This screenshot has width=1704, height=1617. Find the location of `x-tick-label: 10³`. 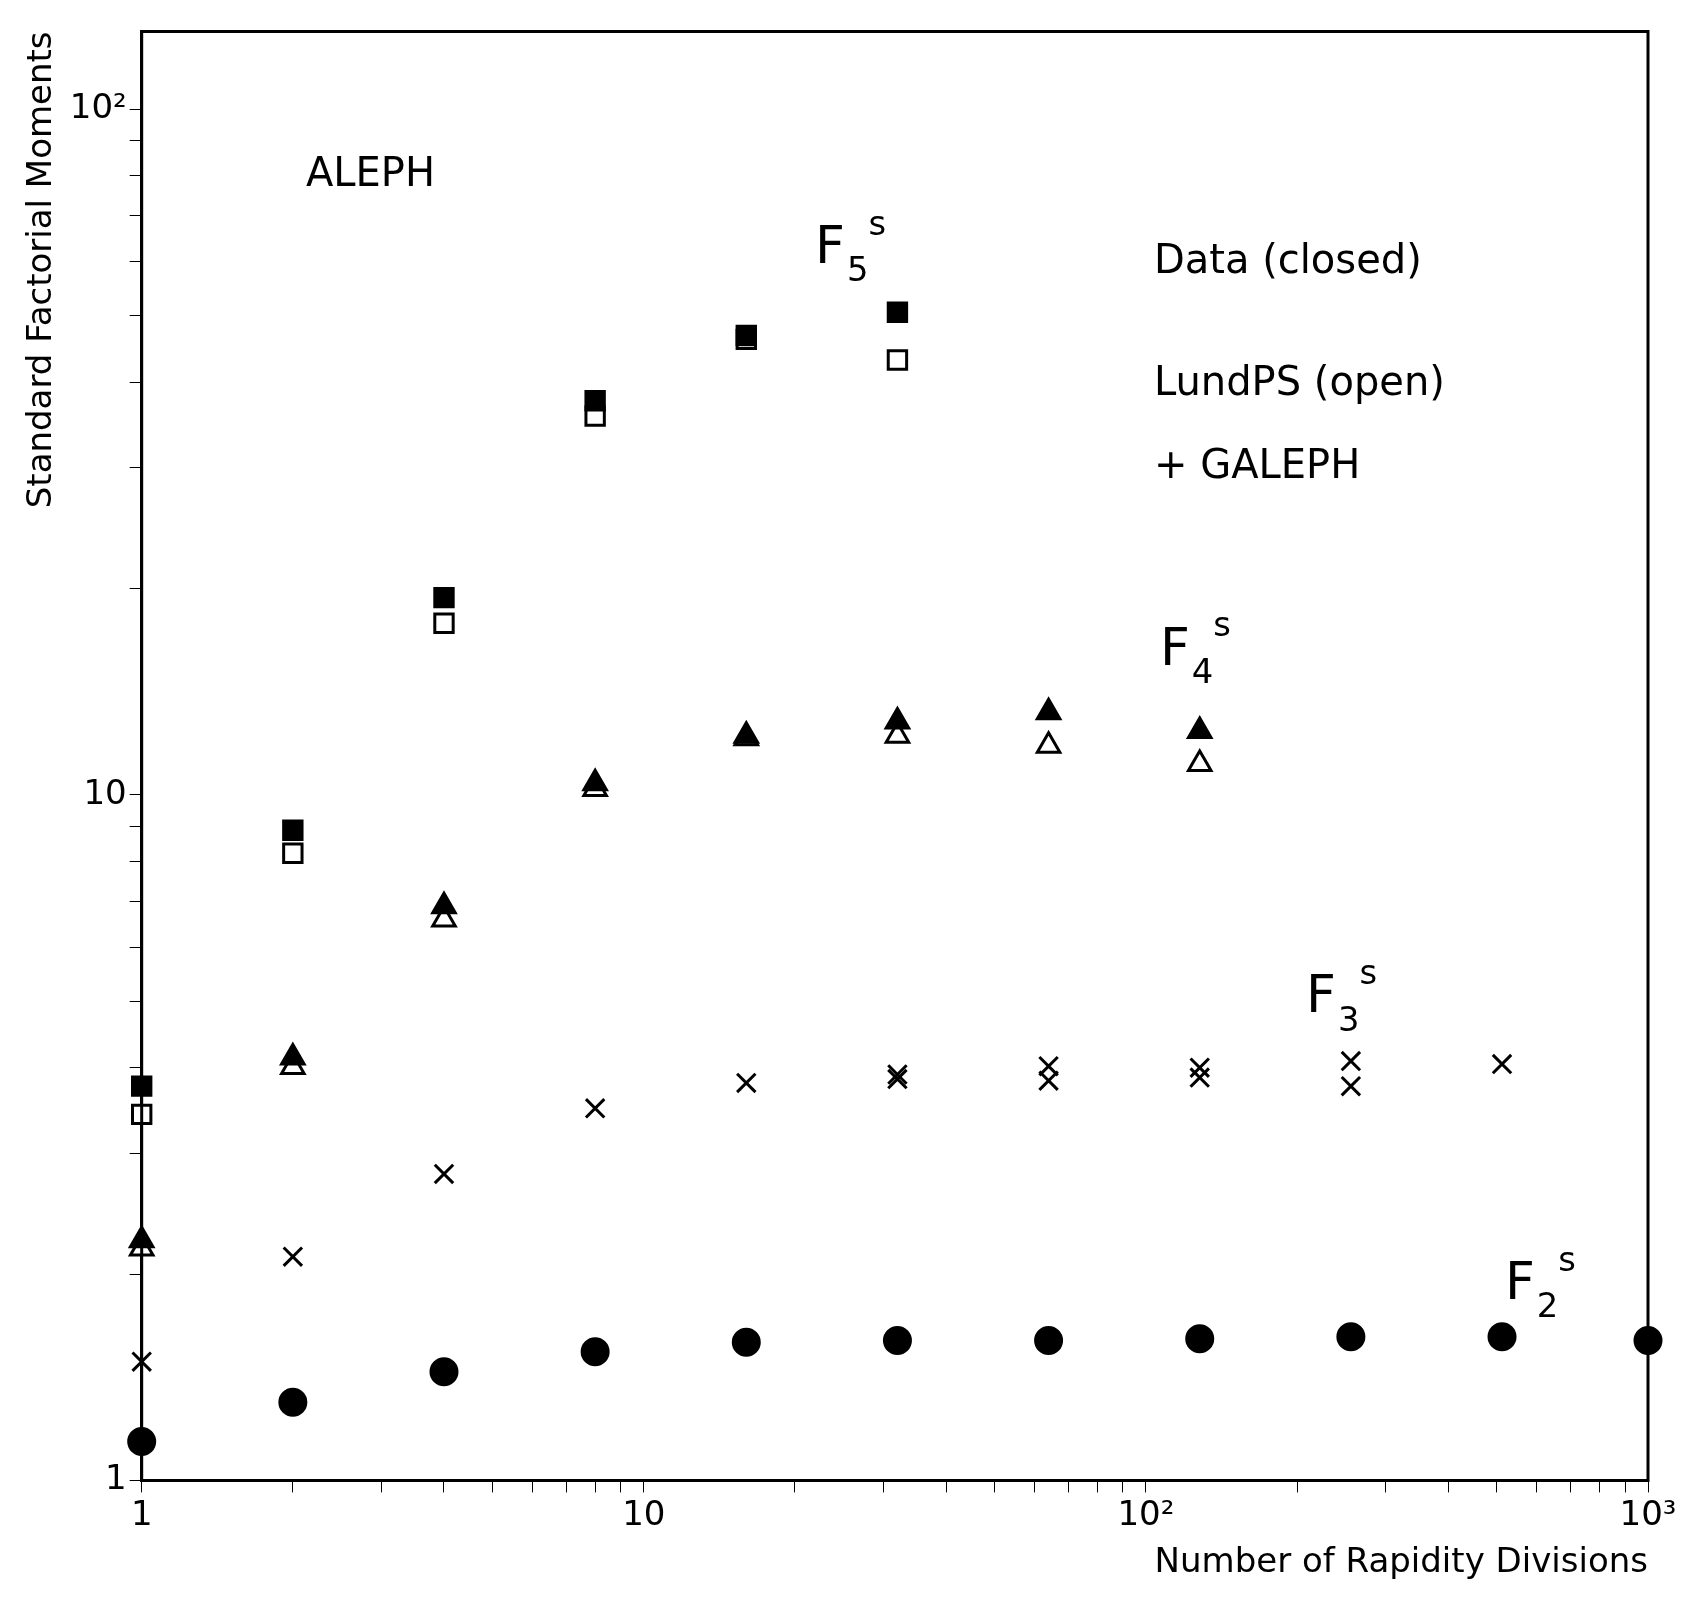

x-tick-label: 10³ is located at coordinates (1648, 1512).